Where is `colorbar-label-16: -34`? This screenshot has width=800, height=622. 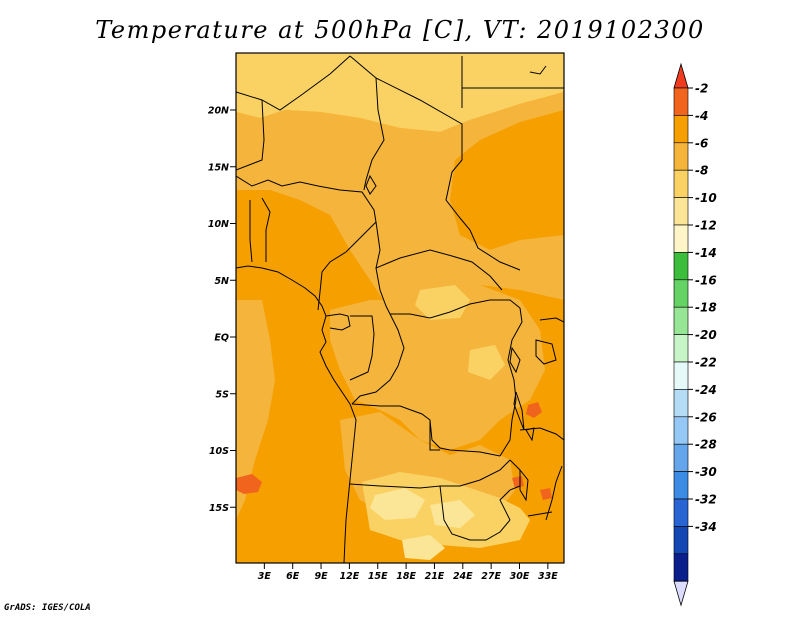
colorbar-label-16: -34 is located at coordinates (706, 527).